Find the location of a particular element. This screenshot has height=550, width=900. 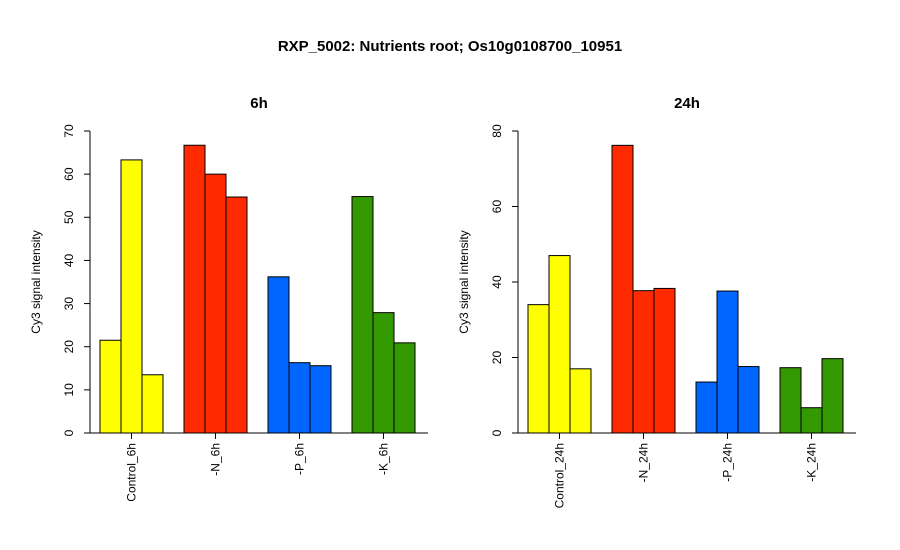

x-tick-label-Control_6h: Control_6h is located at coordinates (132, 472).